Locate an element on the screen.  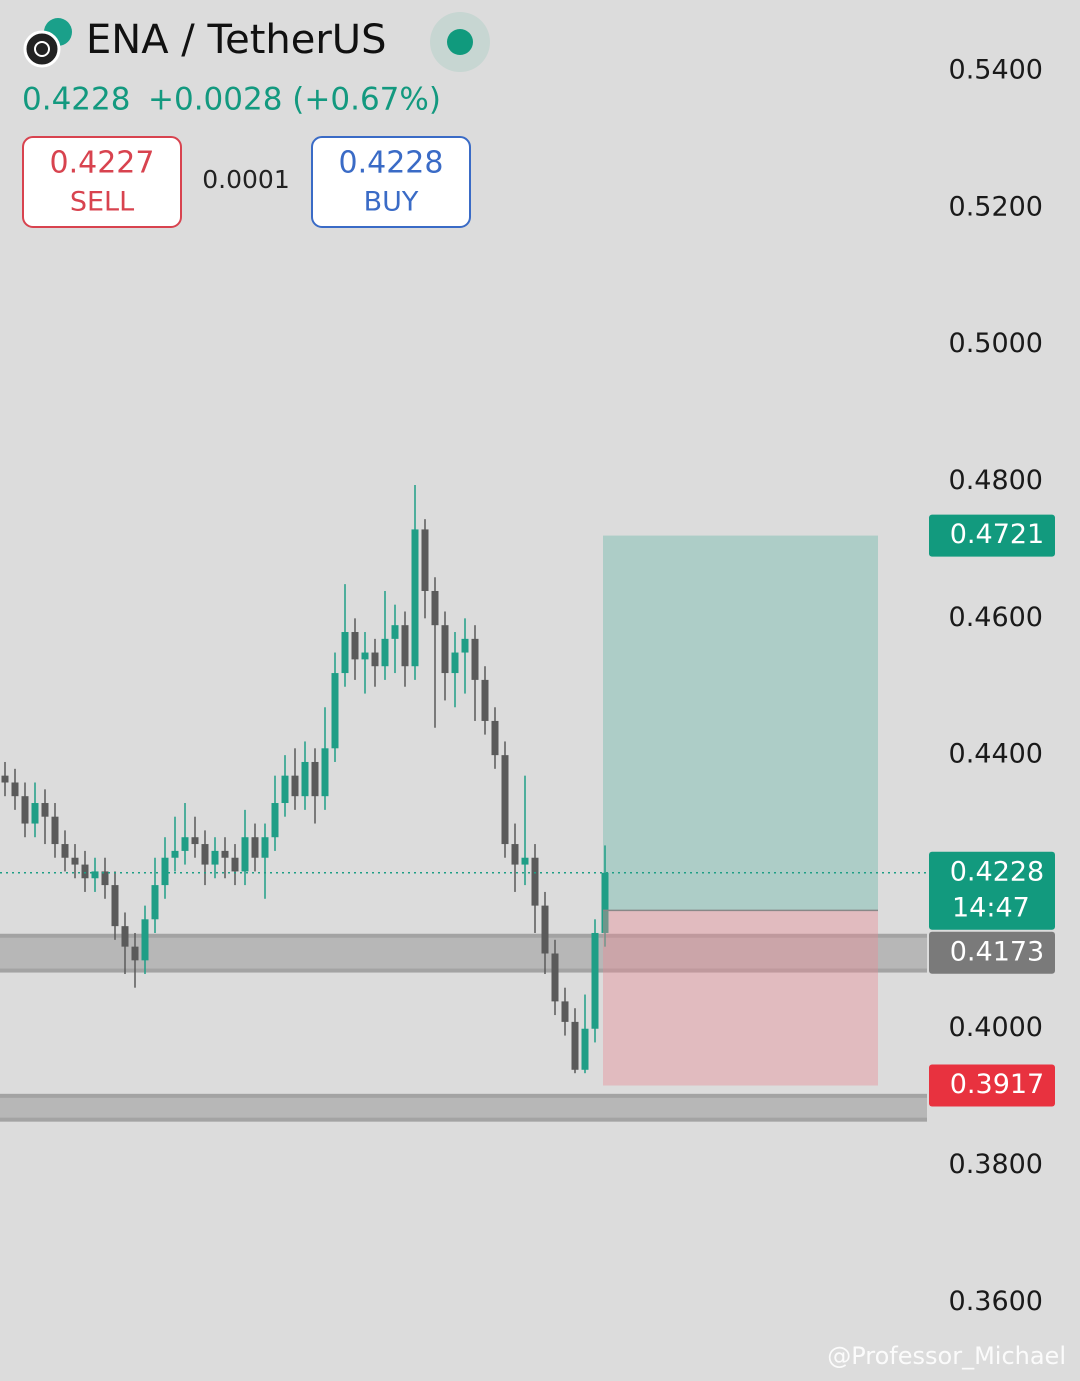
buy-button is located at coordinates (391, 182).